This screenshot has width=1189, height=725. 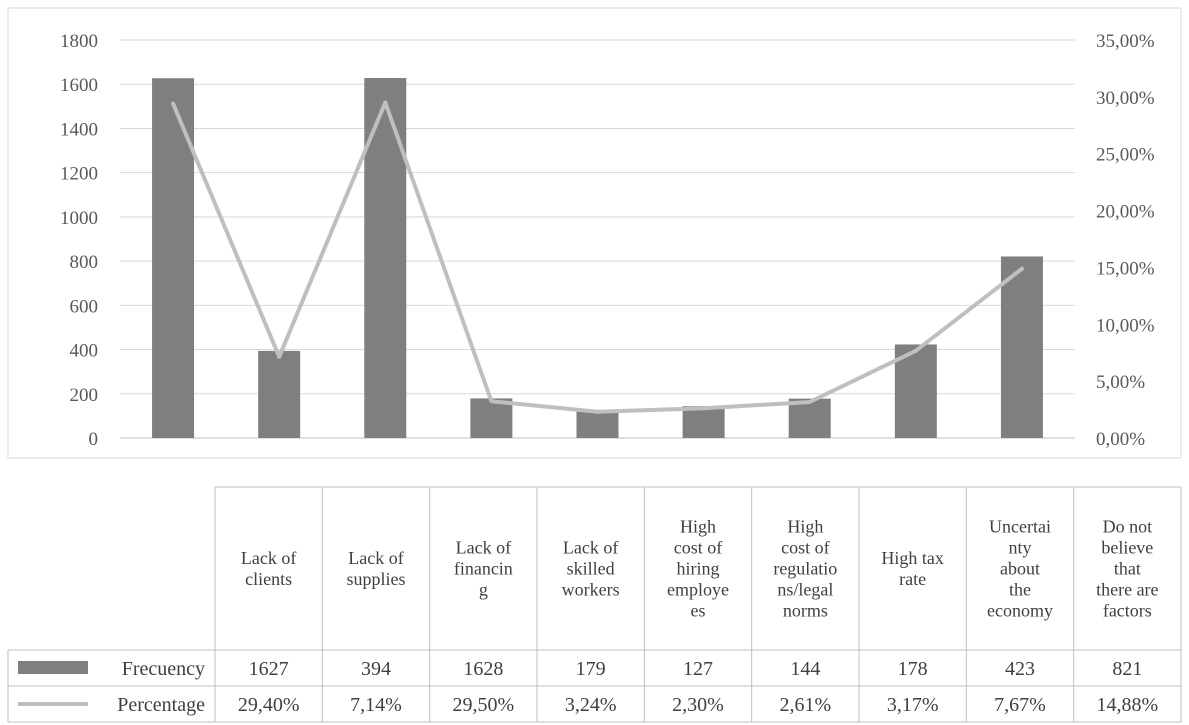 What do you see at coordinates (268, 579) in the screenshot?
I see `category-label: clients` at bounding box center [268, 579].